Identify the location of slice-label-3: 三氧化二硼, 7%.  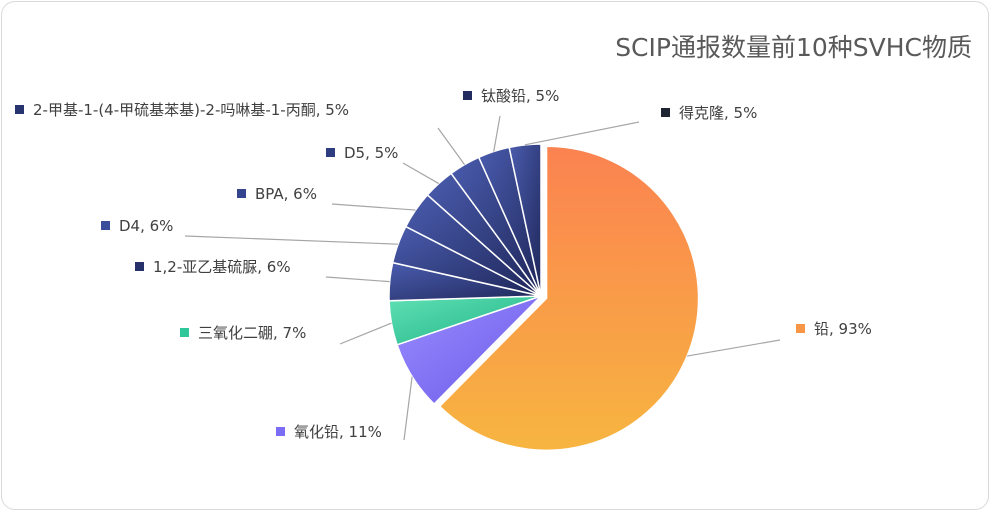
(252, 333).